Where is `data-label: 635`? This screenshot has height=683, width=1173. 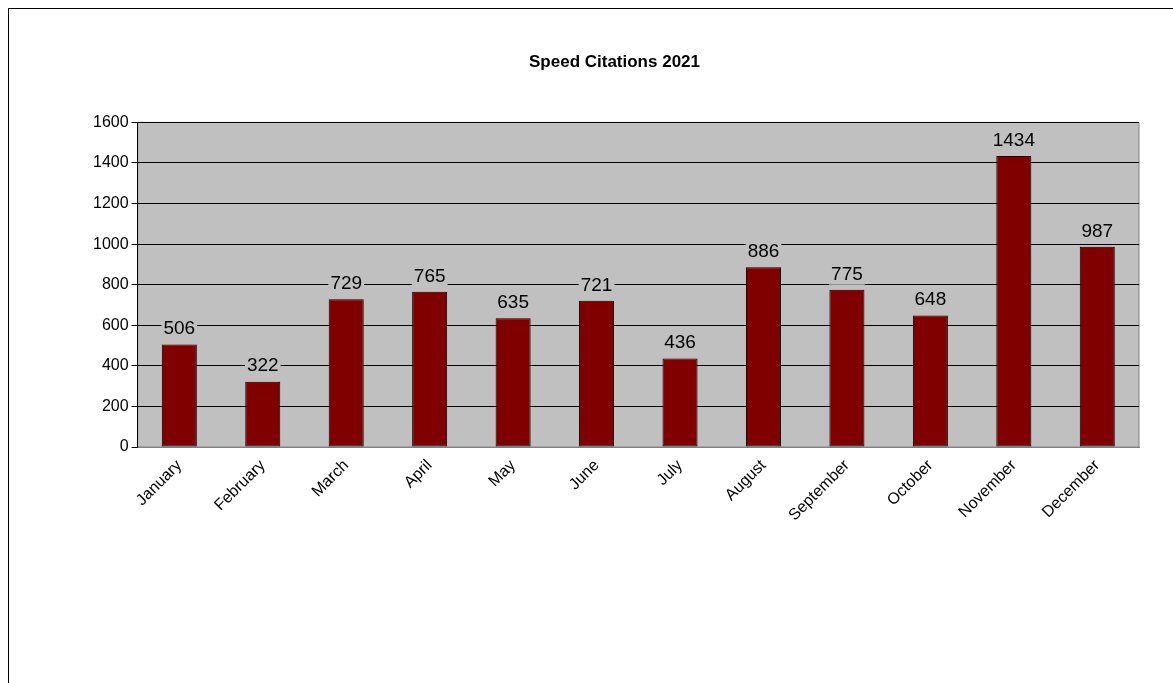
data-label: 635 is located at coordinates (513, 301).